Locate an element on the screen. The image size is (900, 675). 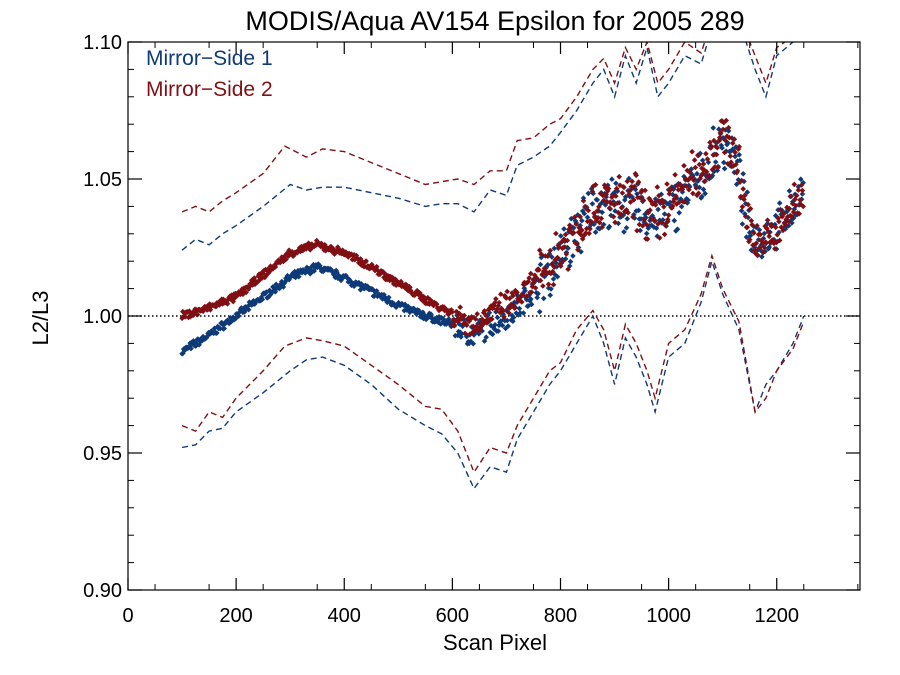
chart-title: MODIS/Aqua AV154 Epsilon for 2005 289 is located at coordinates (494, 21).